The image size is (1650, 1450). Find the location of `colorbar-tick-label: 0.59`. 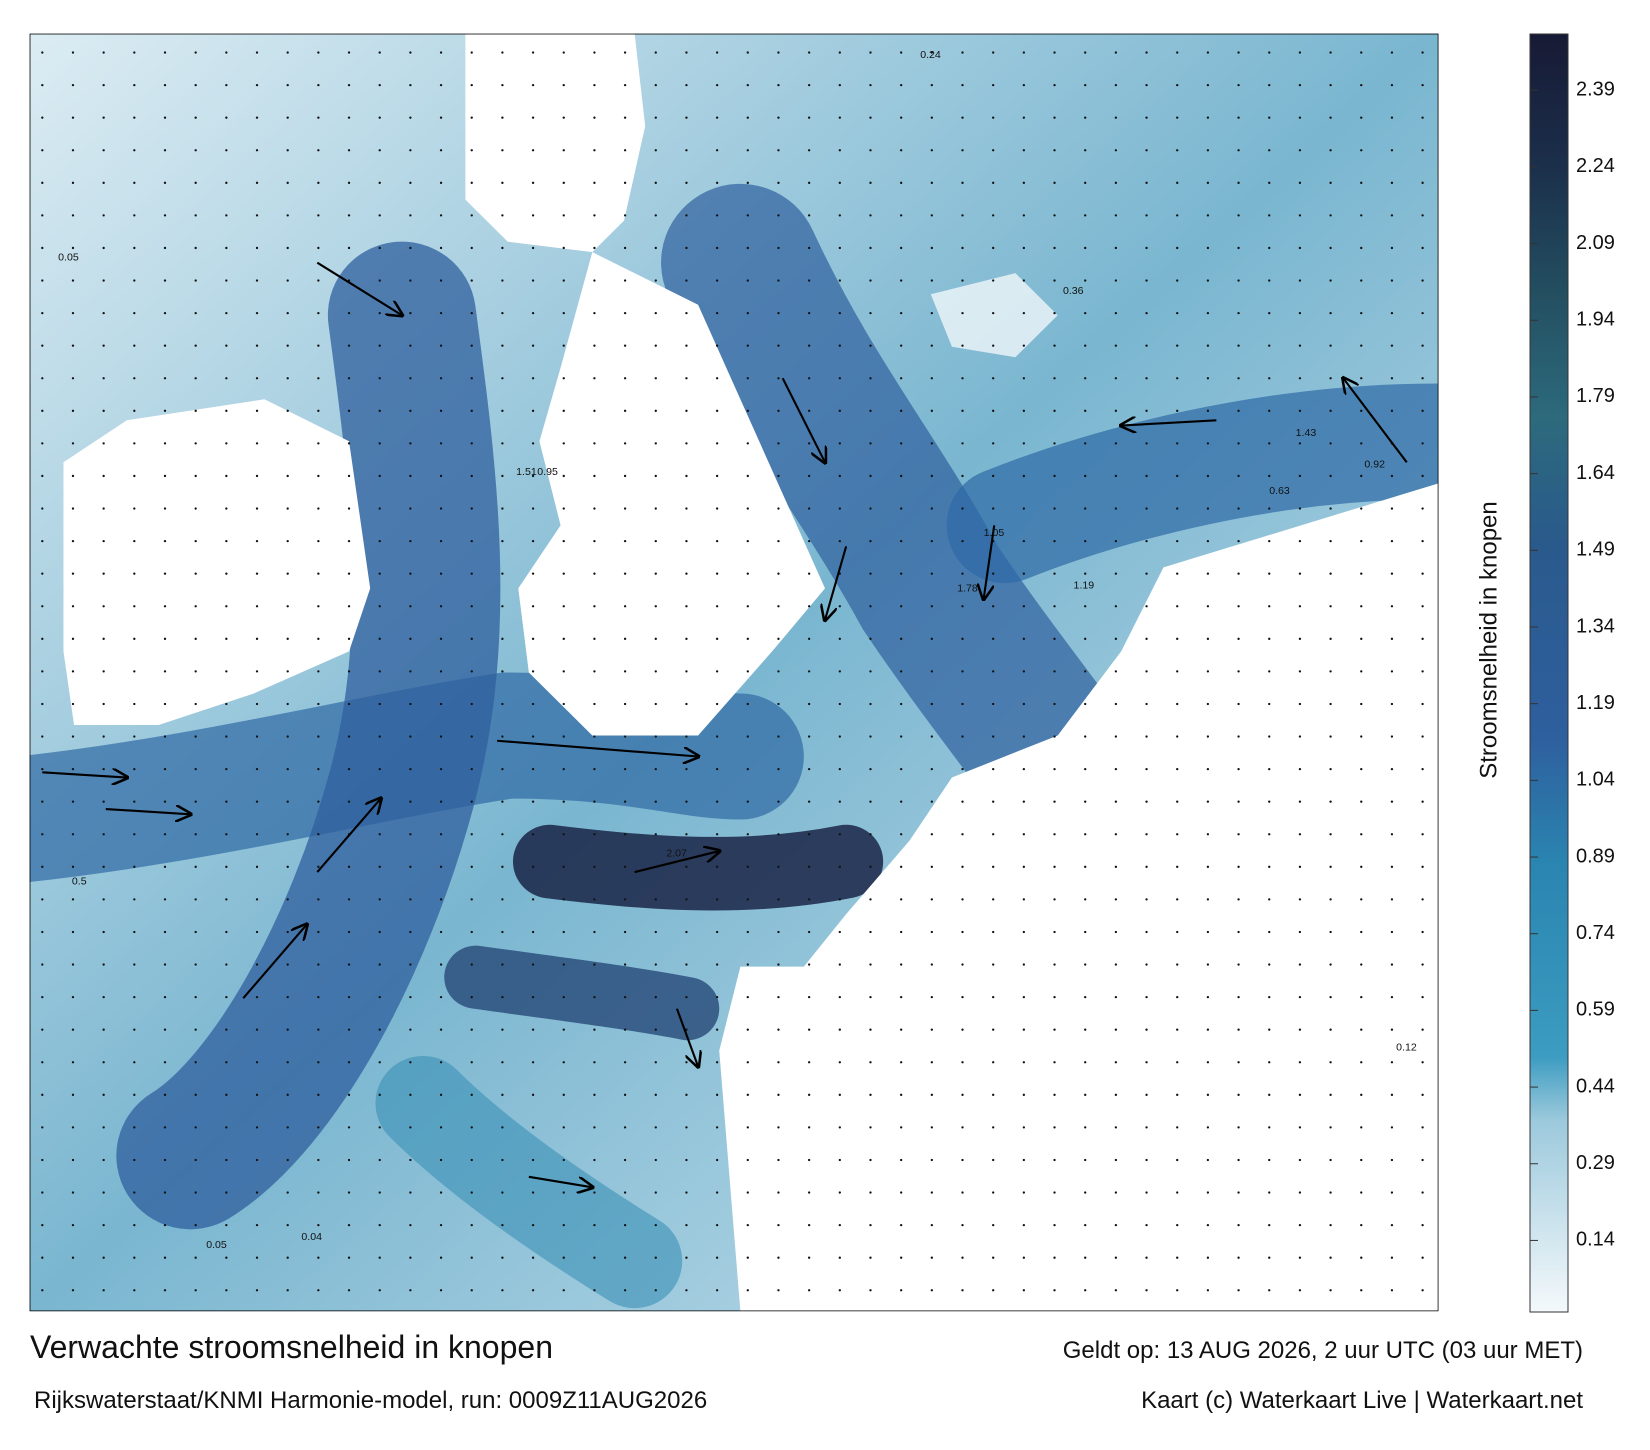

colorbar-tick-label: 0.59 is located at coordinates (1595, 1010).